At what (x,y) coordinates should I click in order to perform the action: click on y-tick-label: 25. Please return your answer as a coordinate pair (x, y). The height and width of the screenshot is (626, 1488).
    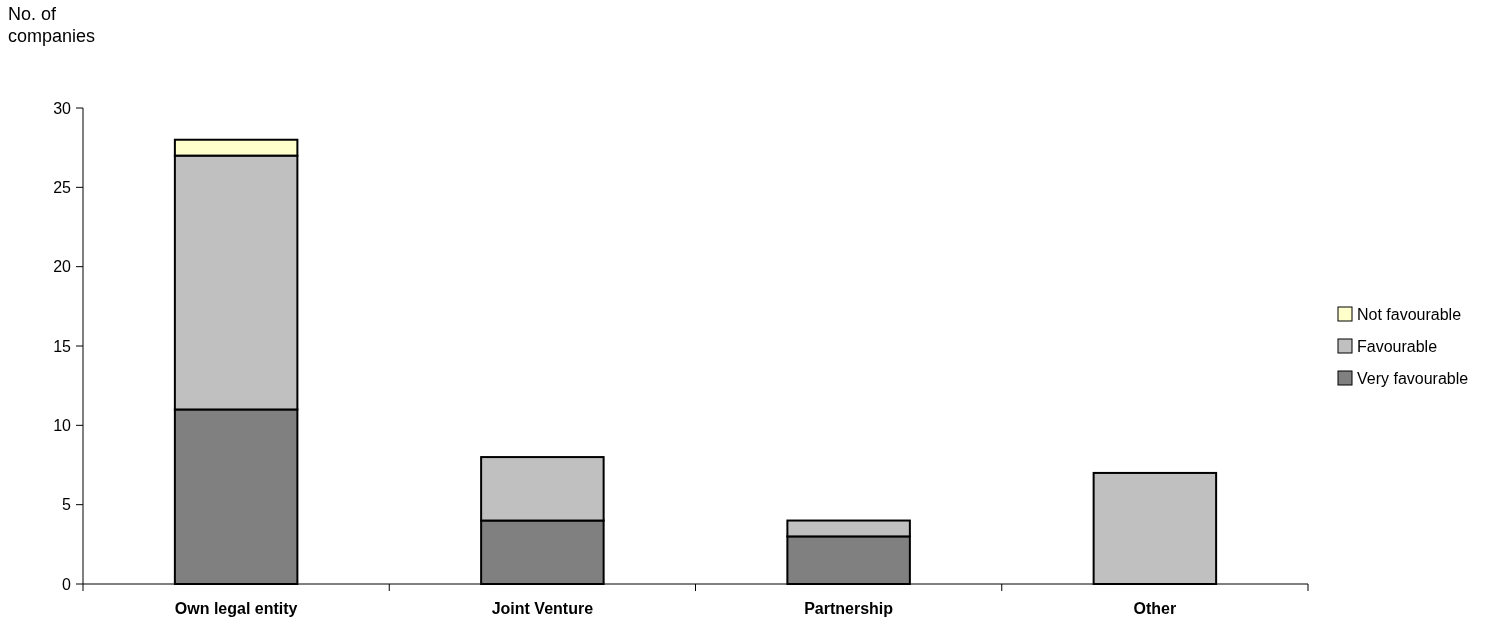
    Looking at the image, I should click on (62, 187).